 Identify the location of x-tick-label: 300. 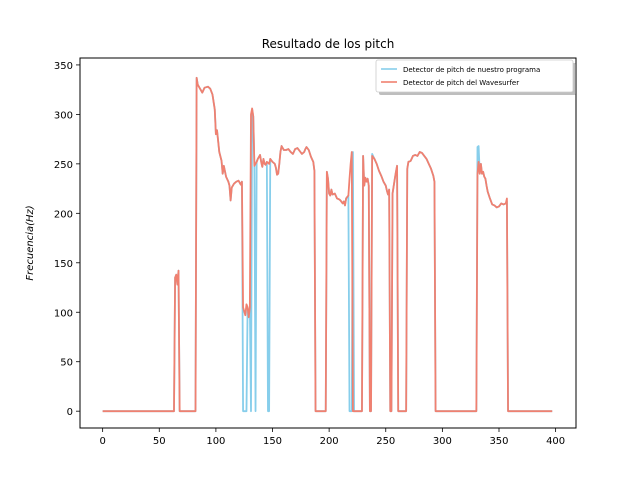
(442, 441).